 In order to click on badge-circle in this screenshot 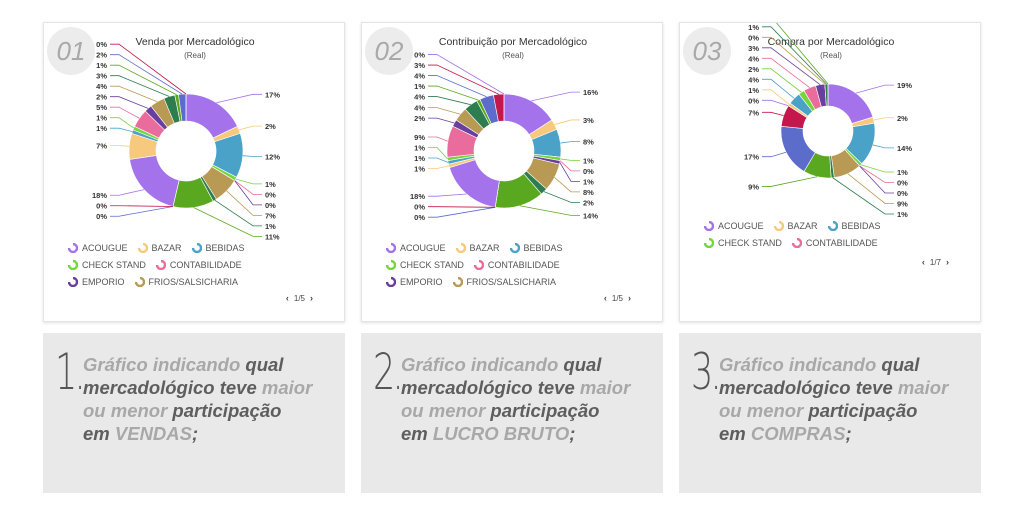, I will do `click(389, 51)`.